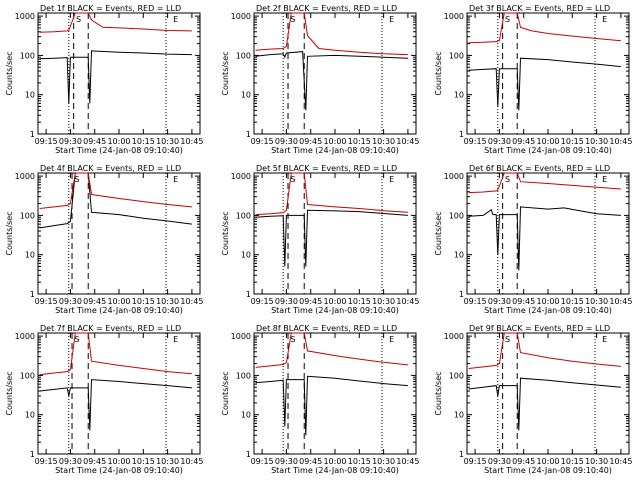 This screenshot has height=480, width=640. I want to click on chart-title: Det 7f BLACK = Events, RED = LLD, so click(110, 328).